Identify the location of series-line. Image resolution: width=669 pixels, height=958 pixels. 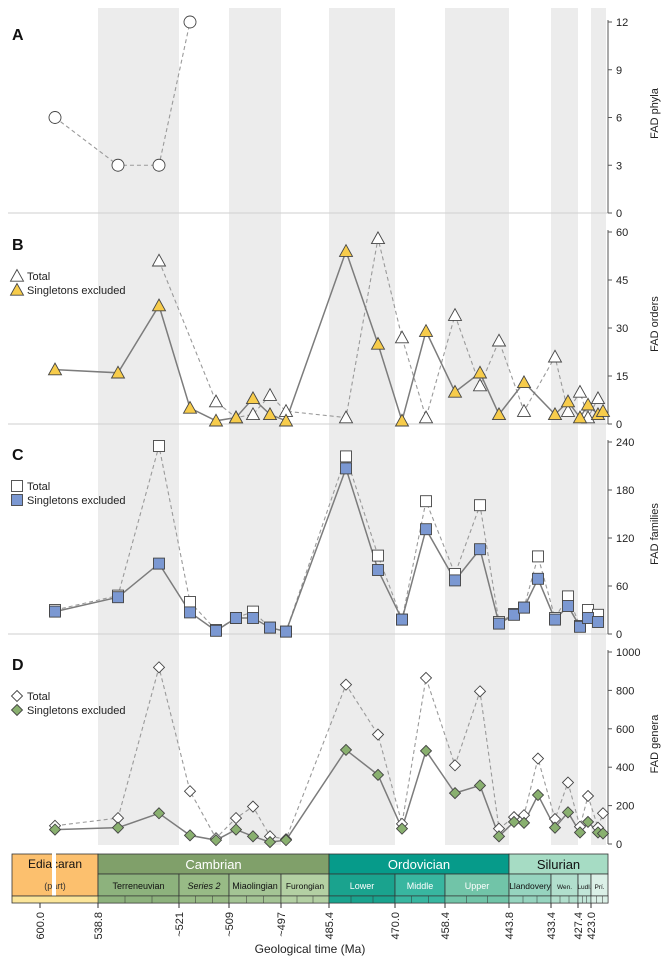
(122, 93).